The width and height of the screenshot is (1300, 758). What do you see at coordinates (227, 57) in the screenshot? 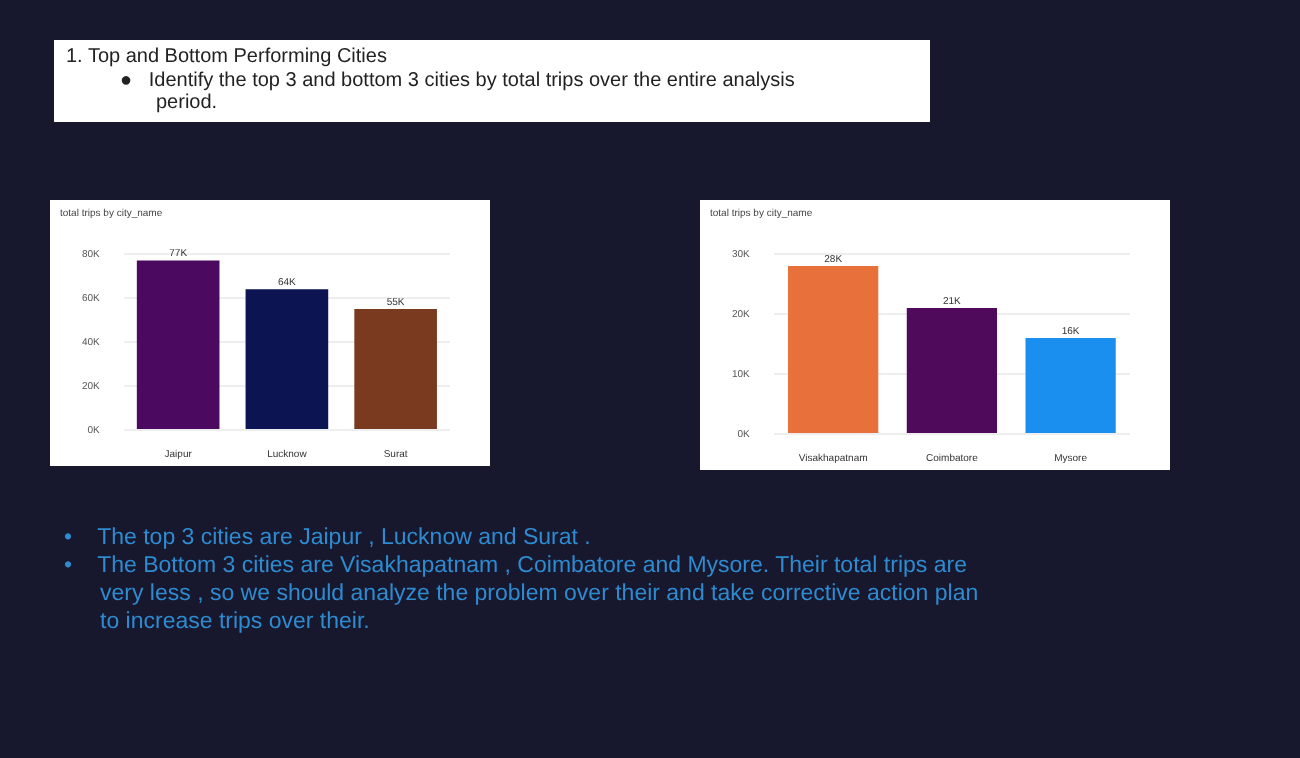
I see `text: 1. Top and Bottom Performing Cities` at bounding box center [227, 57].